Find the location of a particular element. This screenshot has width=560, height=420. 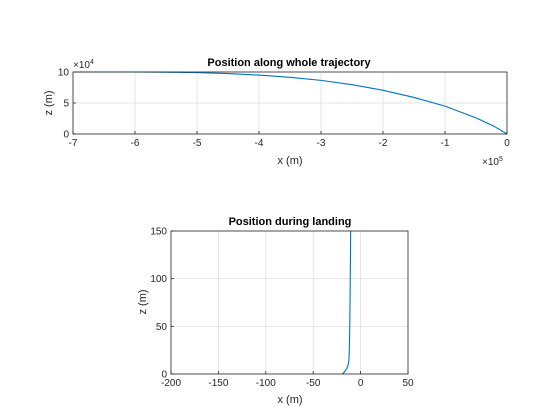

chart-bottom-grid is located at coordinates (289, 302).